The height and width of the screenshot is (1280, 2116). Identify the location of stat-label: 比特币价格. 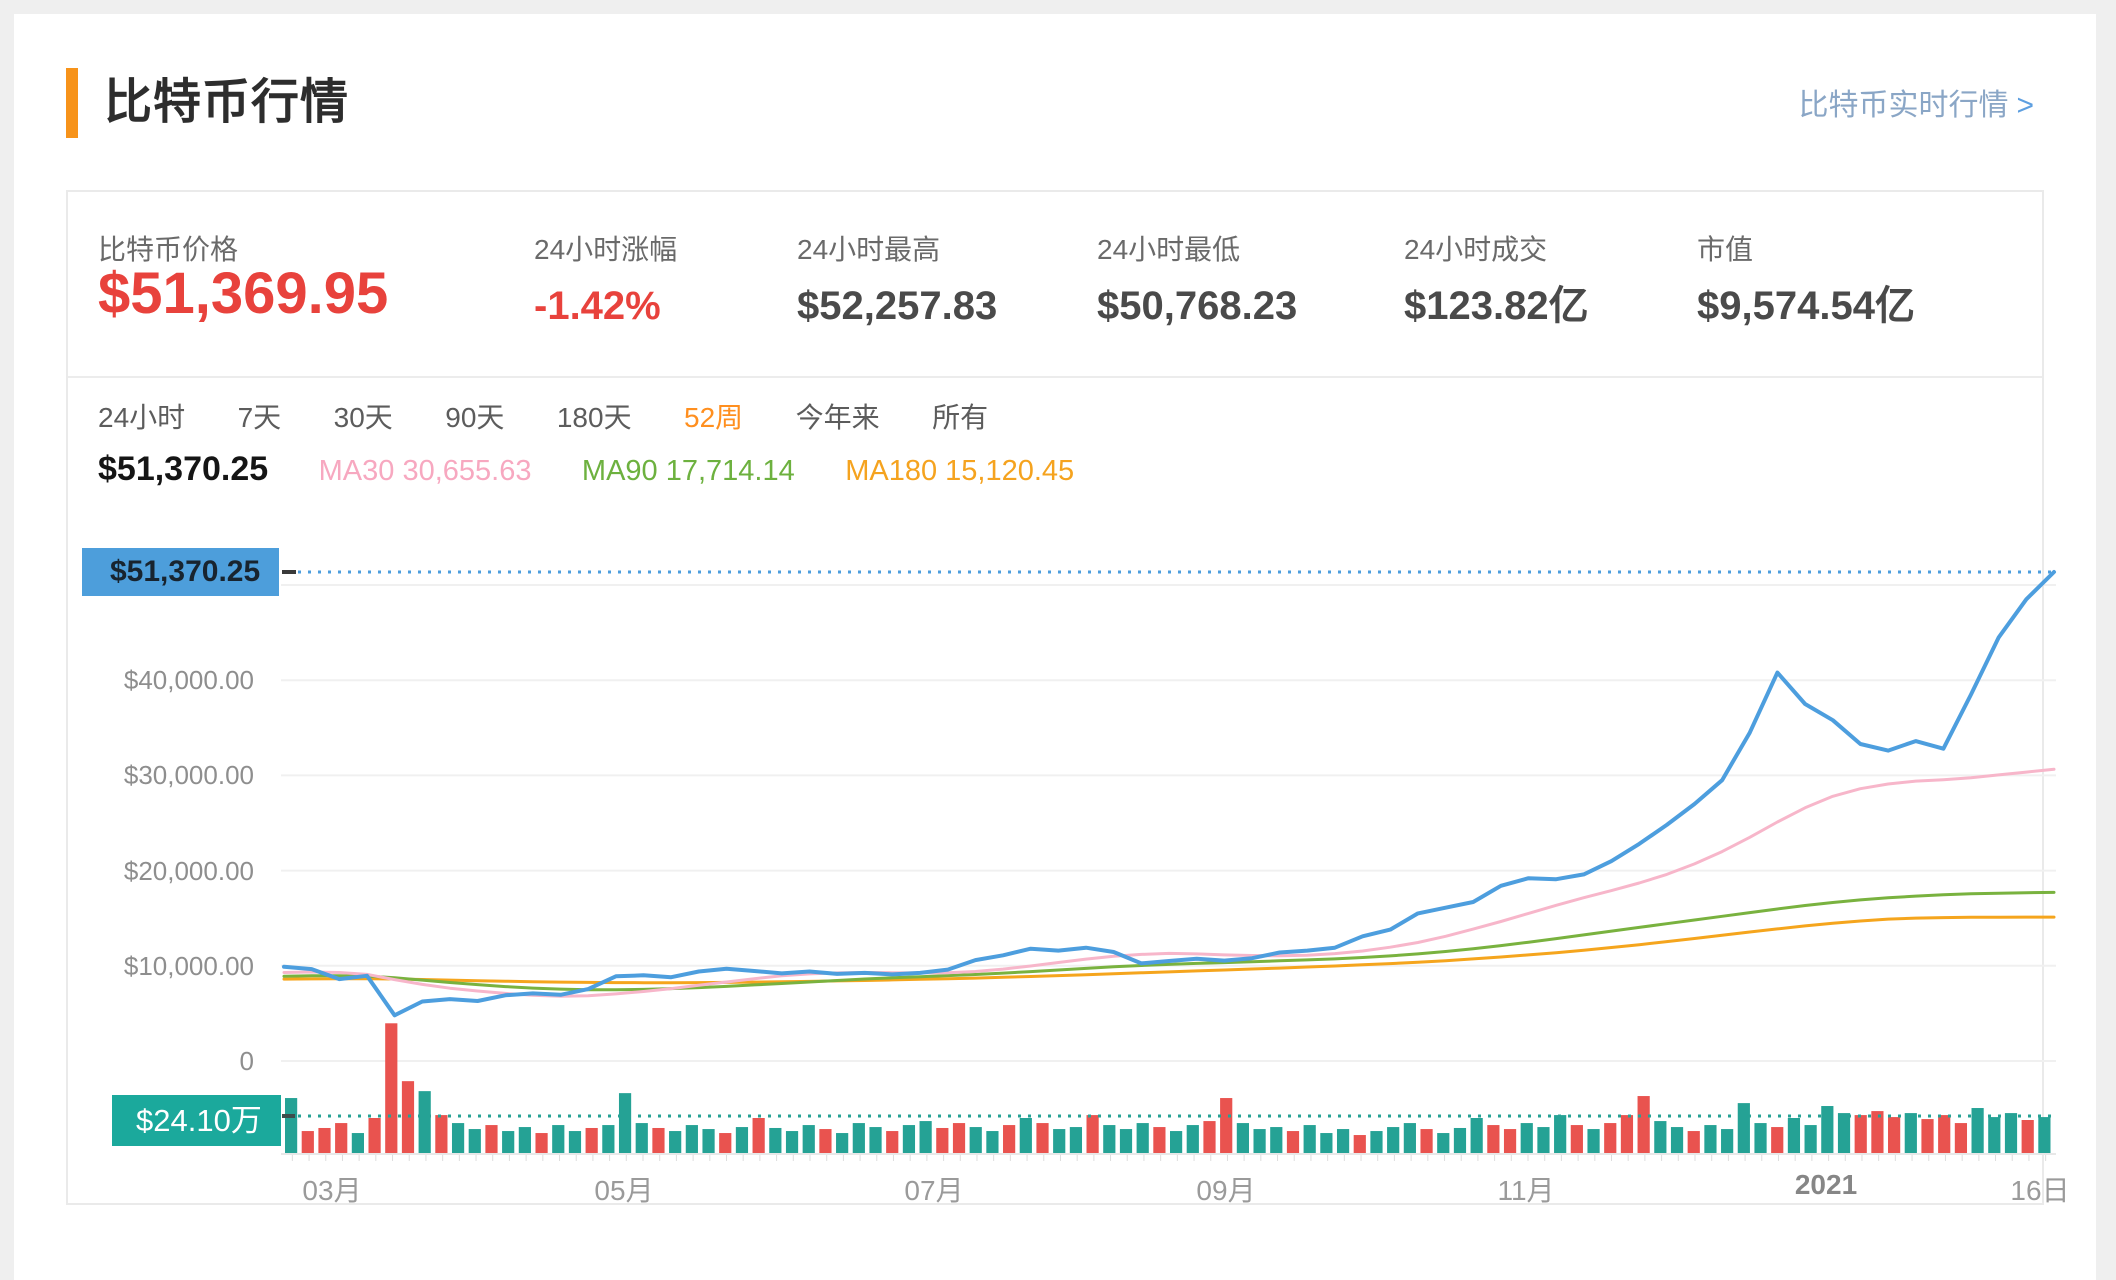
(168, 249).